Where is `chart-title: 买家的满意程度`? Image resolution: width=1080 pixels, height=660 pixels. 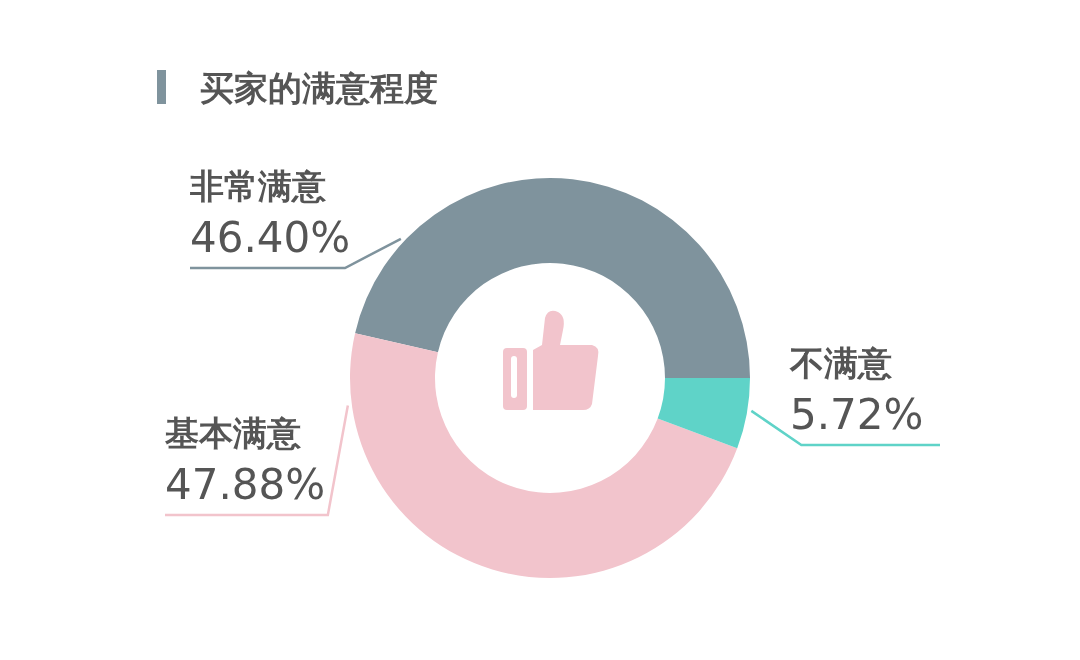 chart-title: 买家的满意程度 is located at coordinates (319, 88).